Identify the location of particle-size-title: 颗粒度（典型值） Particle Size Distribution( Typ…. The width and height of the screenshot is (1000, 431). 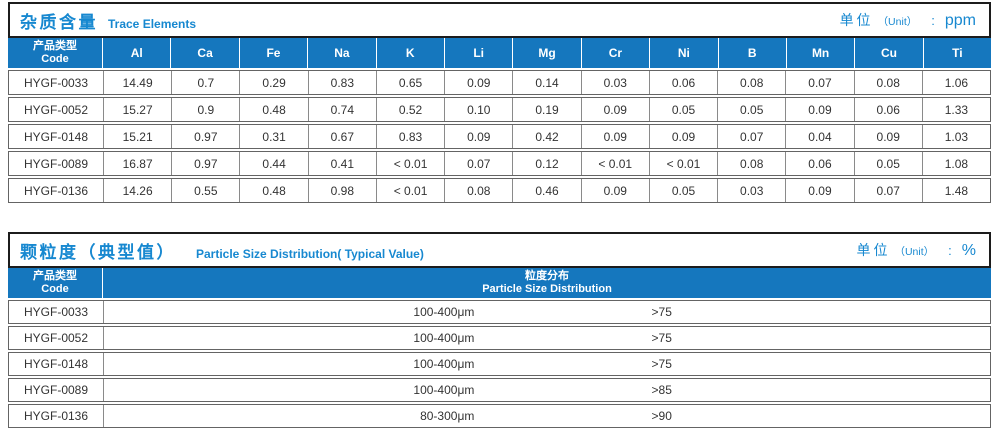
(222, 250).